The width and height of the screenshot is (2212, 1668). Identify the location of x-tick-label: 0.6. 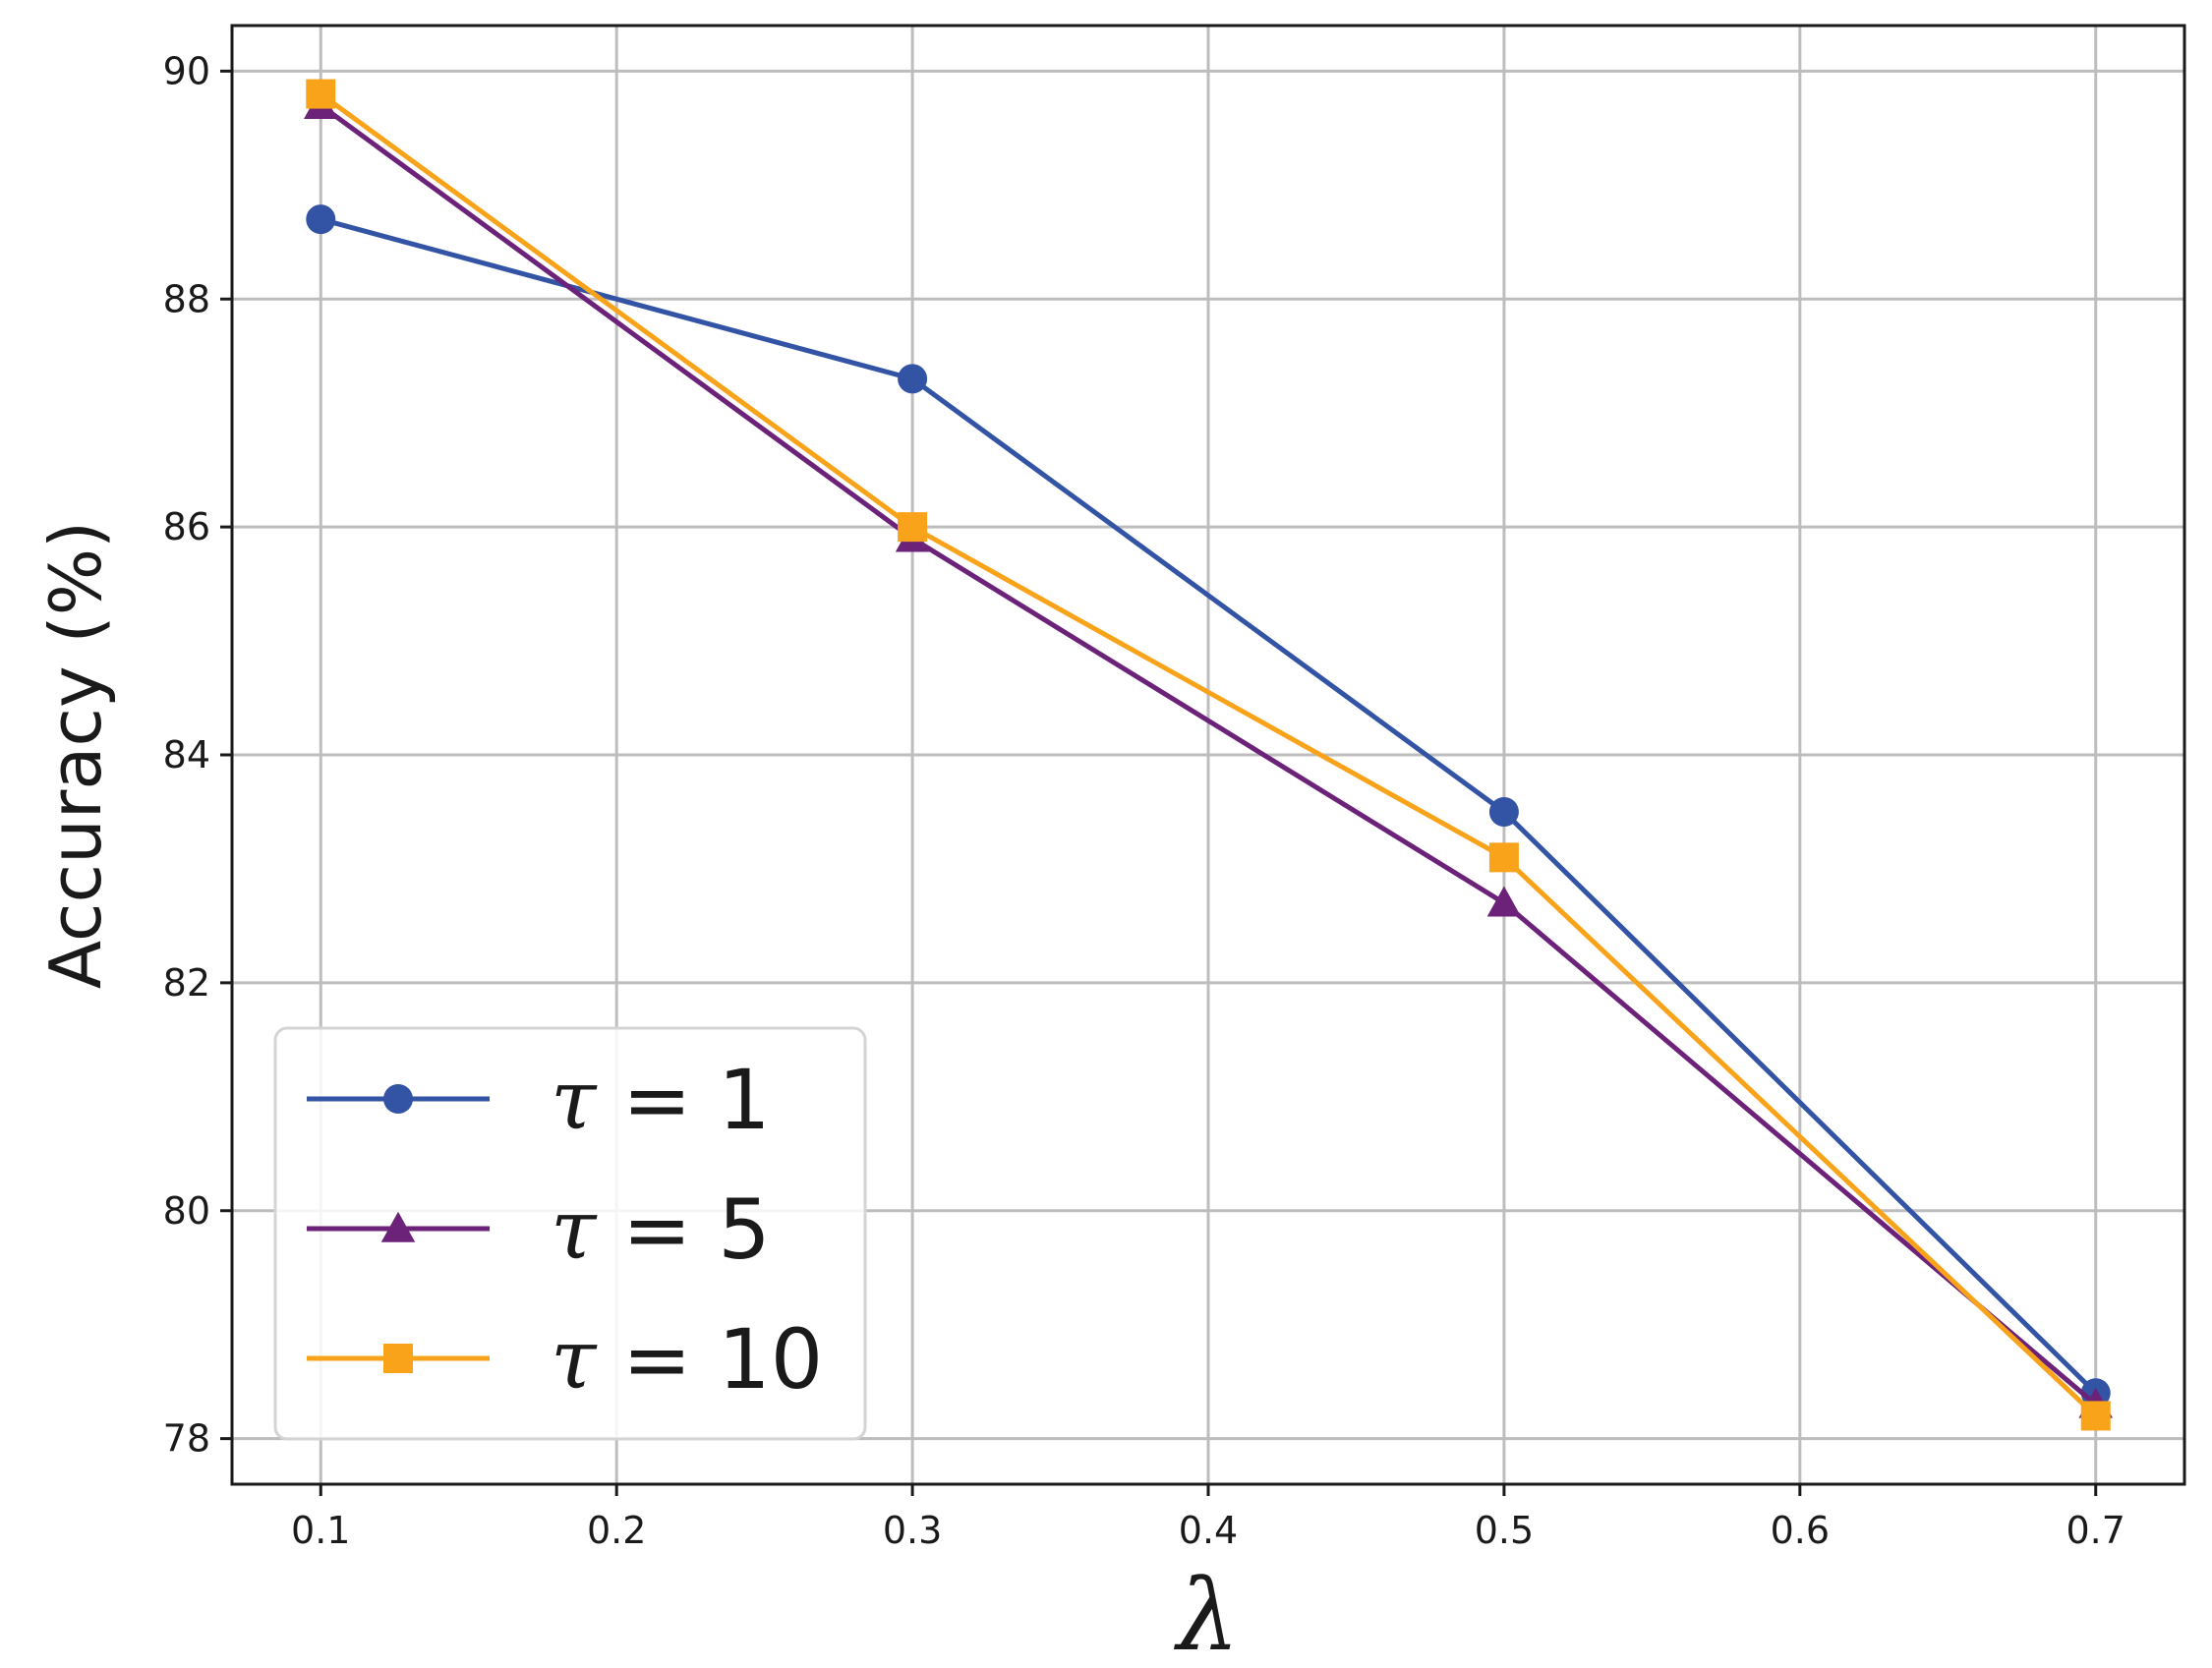
(1801, 1530).